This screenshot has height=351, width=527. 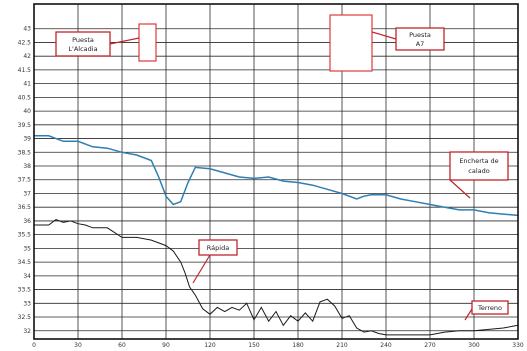 I want to click on x-tick-label: 150, so click(x=254, y=345).